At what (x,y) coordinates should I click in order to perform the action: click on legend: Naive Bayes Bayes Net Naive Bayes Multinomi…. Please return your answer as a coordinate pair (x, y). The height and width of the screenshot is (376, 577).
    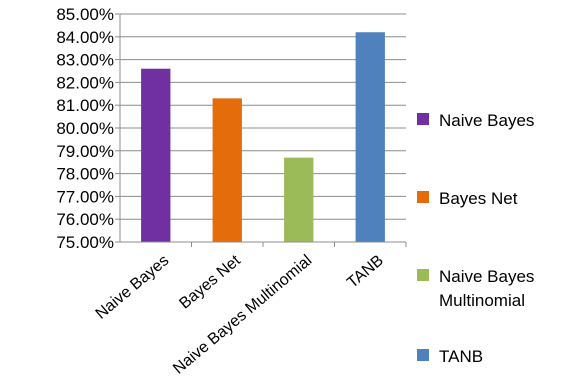
    Looking at the image, I should click on (475, 238).